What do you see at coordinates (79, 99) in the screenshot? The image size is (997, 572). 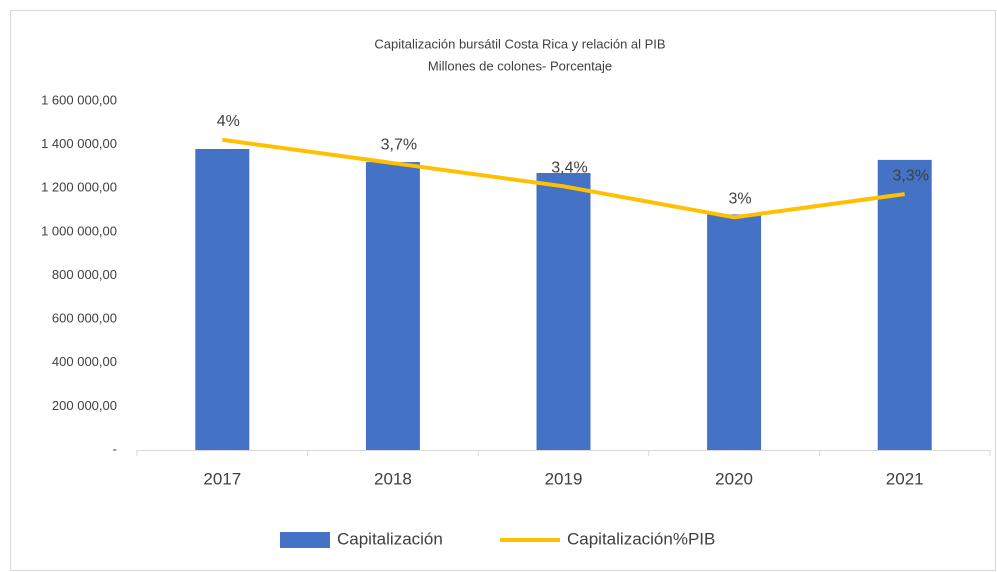 I see `y-tick-label: 1 600 000,00` at bounding box center [79, 99].